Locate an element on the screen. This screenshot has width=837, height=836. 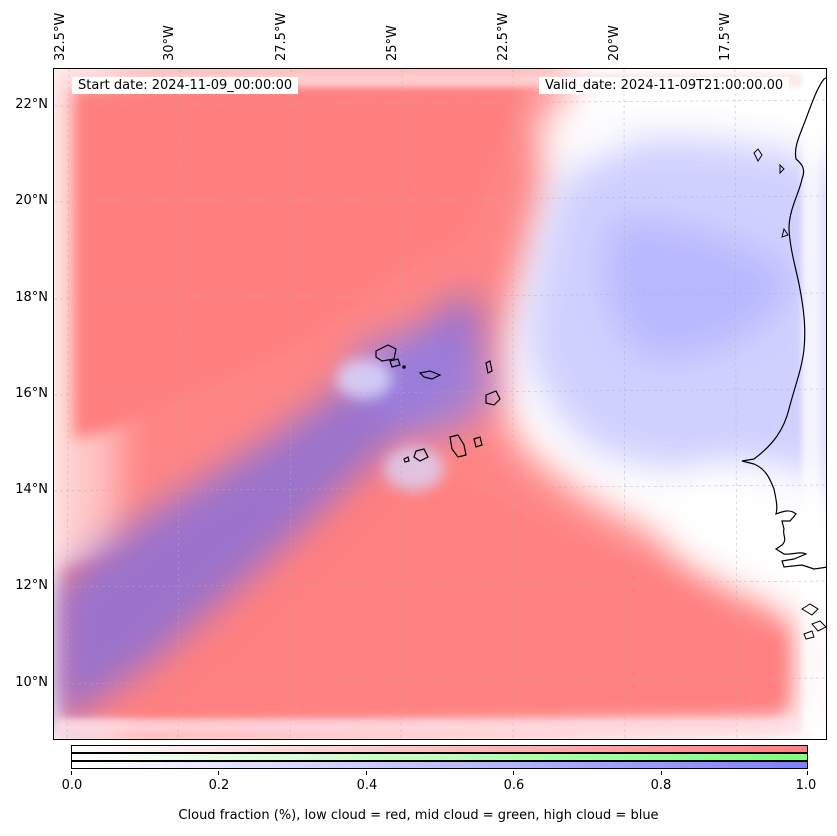
lon-label-20w: 20°W is located at coordinates (614, 43).